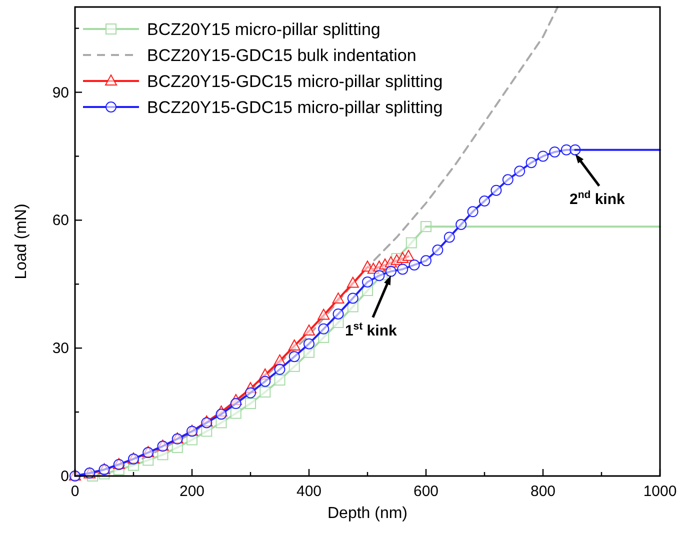  Describe the element at coordinates (21, 242) in the screenshot. I see `y-axis-title: Load (mN)` at that location.